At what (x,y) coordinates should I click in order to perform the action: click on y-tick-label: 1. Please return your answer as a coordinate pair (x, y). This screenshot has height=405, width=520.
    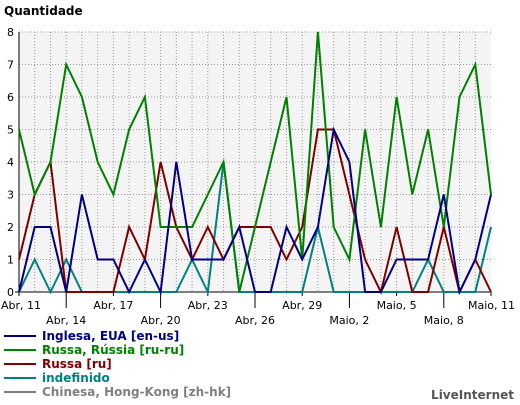
    Looking at the image, I should click on (10, 260).